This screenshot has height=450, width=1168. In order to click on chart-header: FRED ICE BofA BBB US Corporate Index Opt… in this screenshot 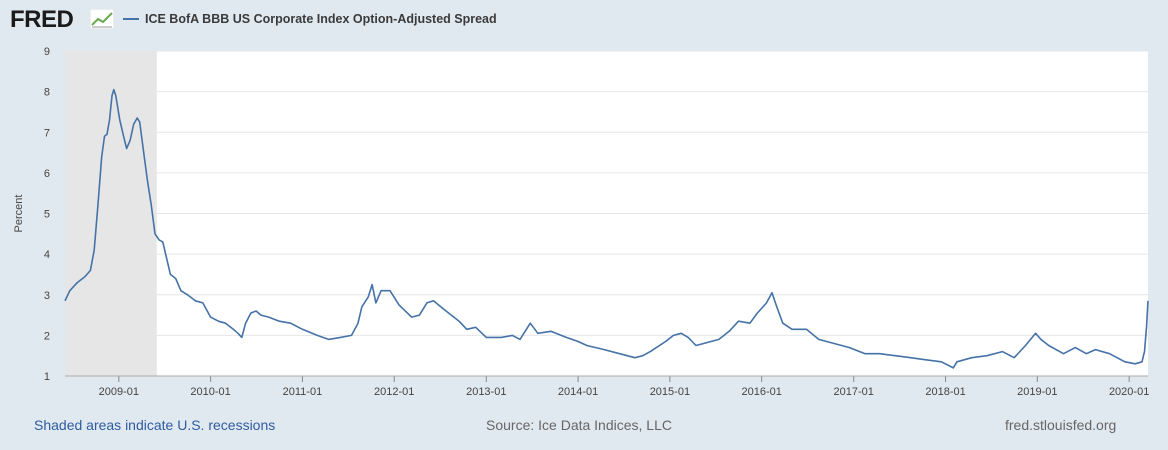, I will do `click(584, 20)`.